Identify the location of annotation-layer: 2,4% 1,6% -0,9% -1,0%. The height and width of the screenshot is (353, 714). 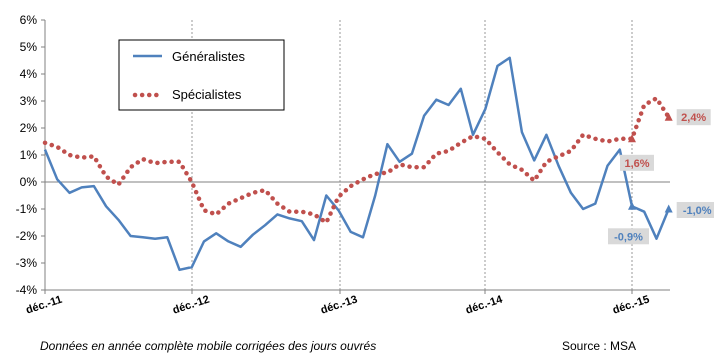
(661, 177).